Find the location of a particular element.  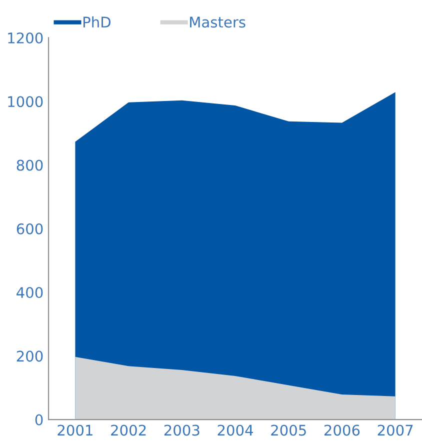

x-tick-label: 2003 is located at coordinates (182, 430).